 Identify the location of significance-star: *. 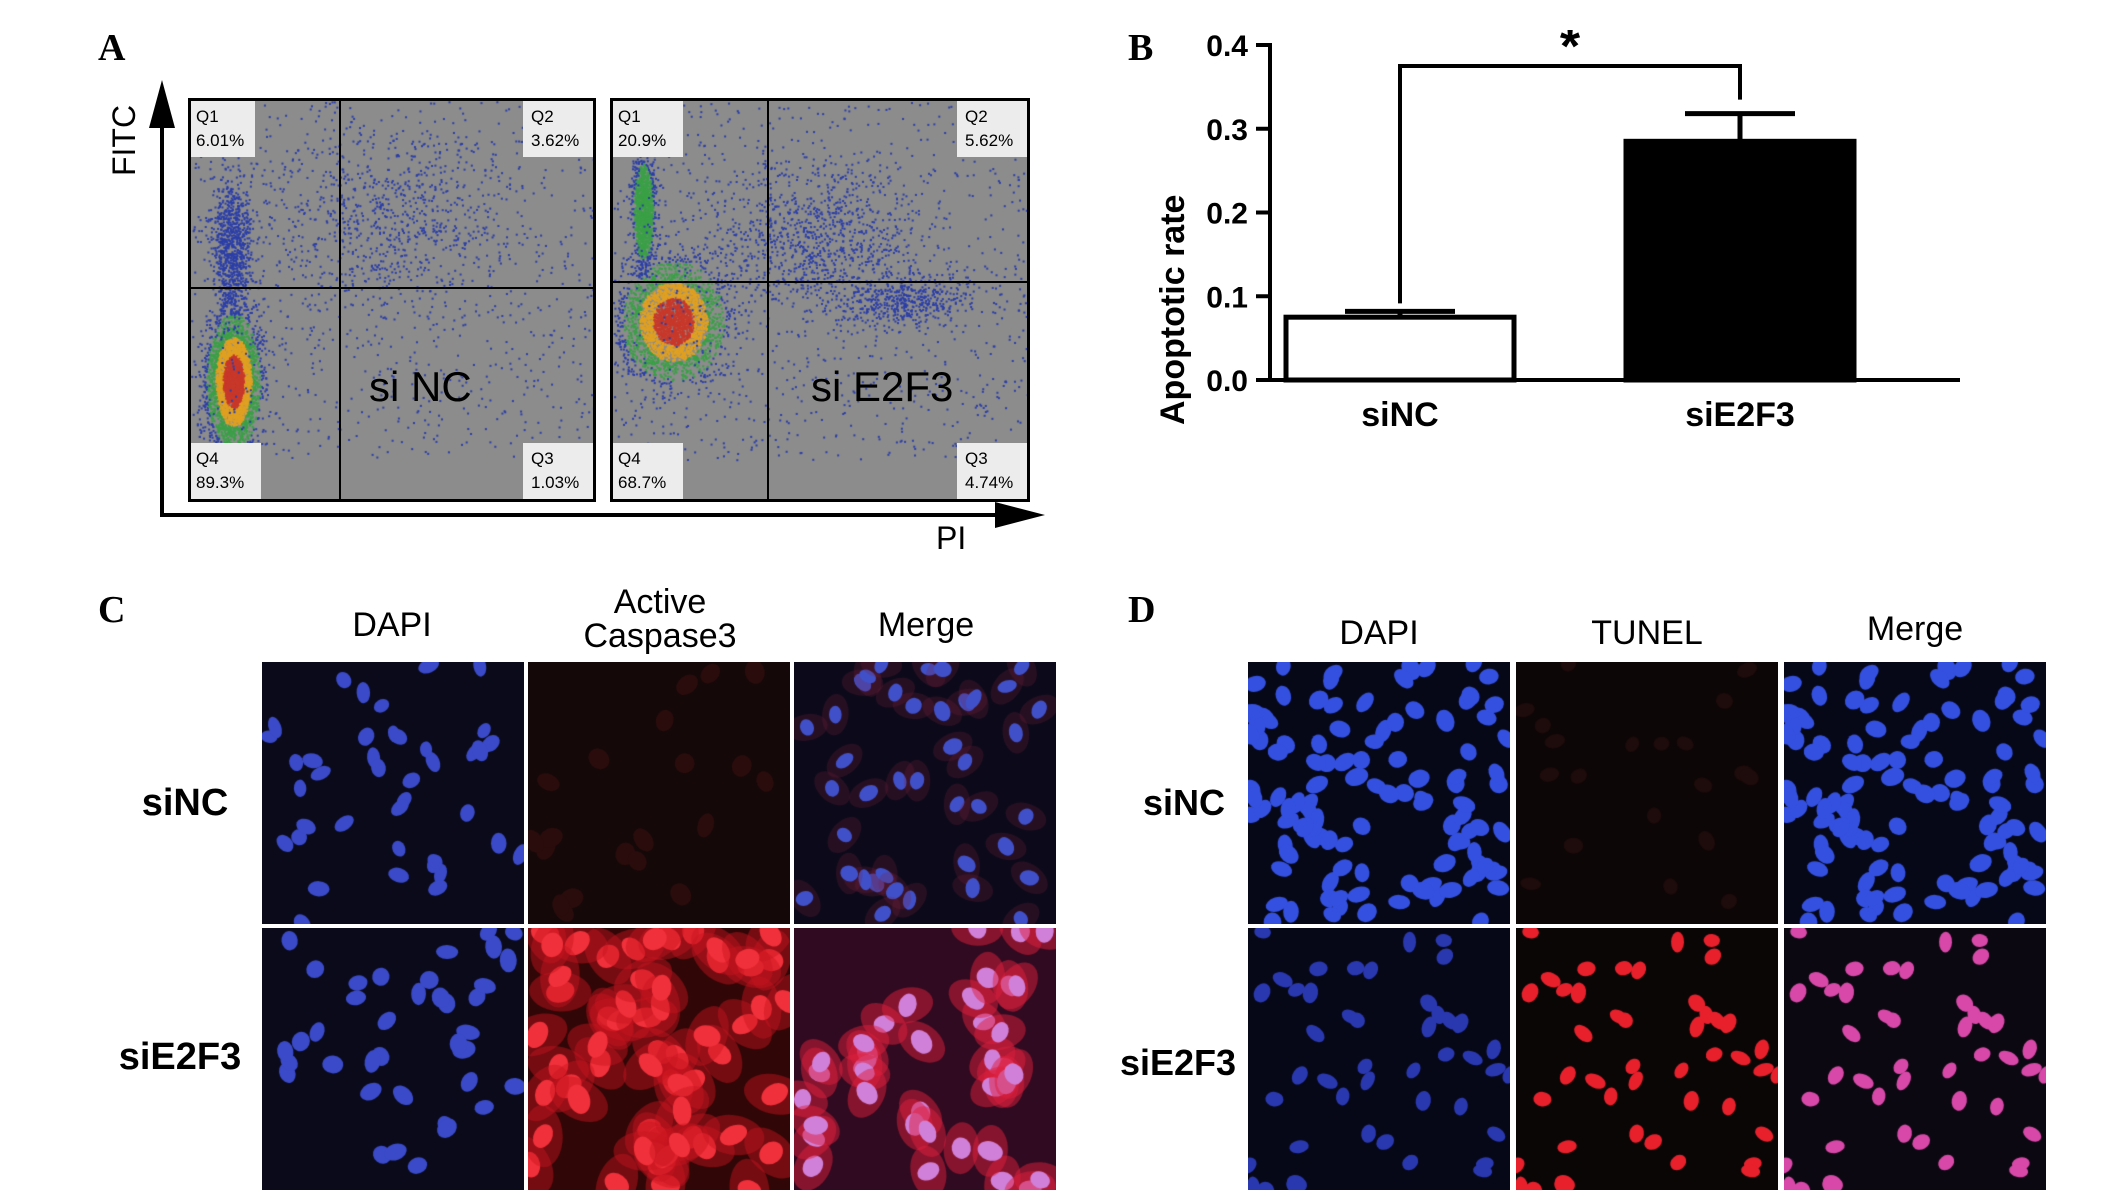
(1570, 53).